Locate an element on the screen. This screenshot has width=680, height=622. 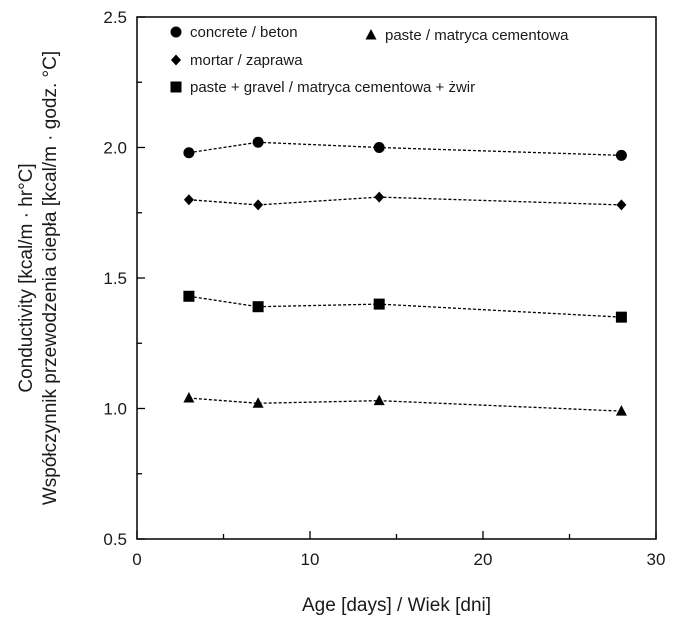
series-circle is located at coordinates (405, 148).